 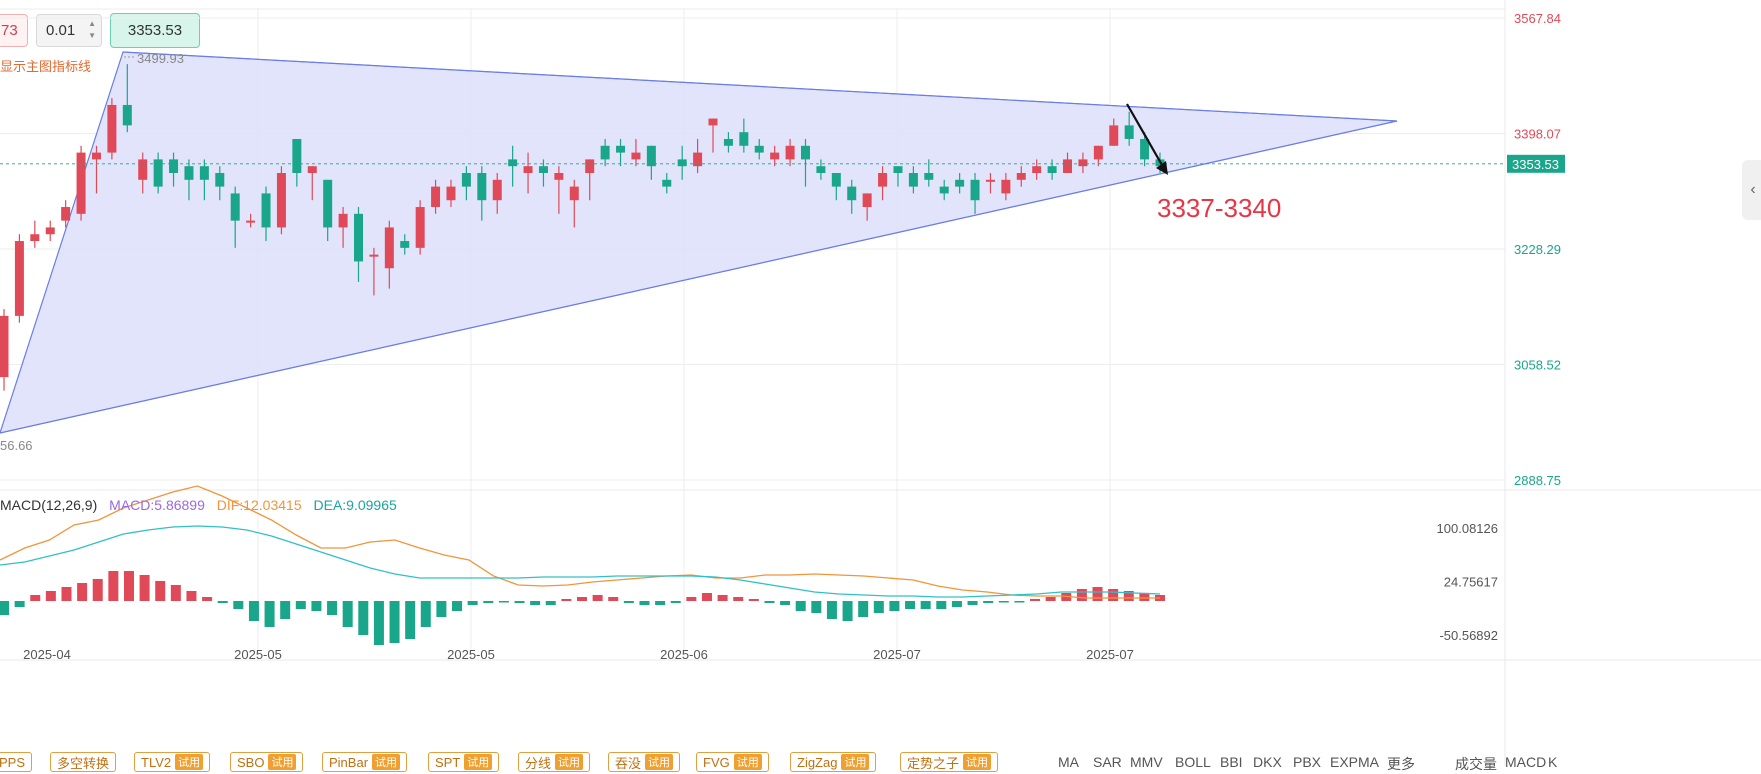 I want to click on trial-badge: 试用, so click(x=659, y=762).